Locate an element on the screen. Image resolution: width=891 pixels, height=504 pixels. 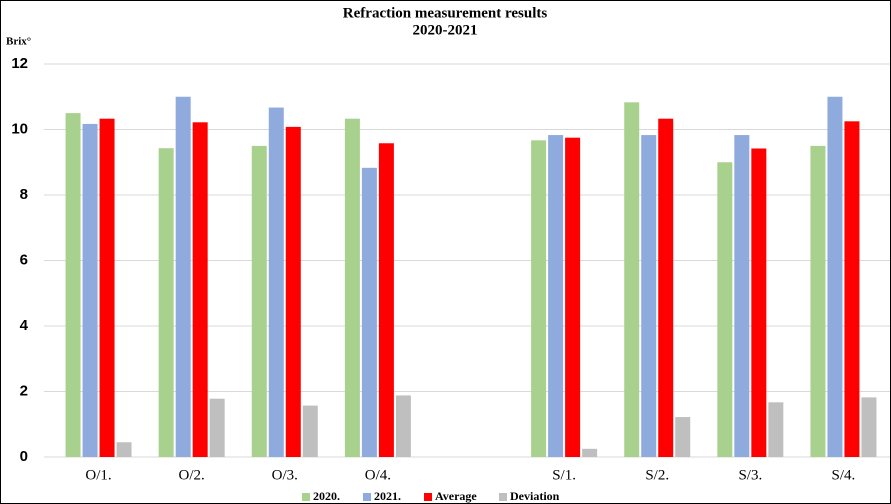
y-tick-label: 12 is located at coordinates (19, 63).